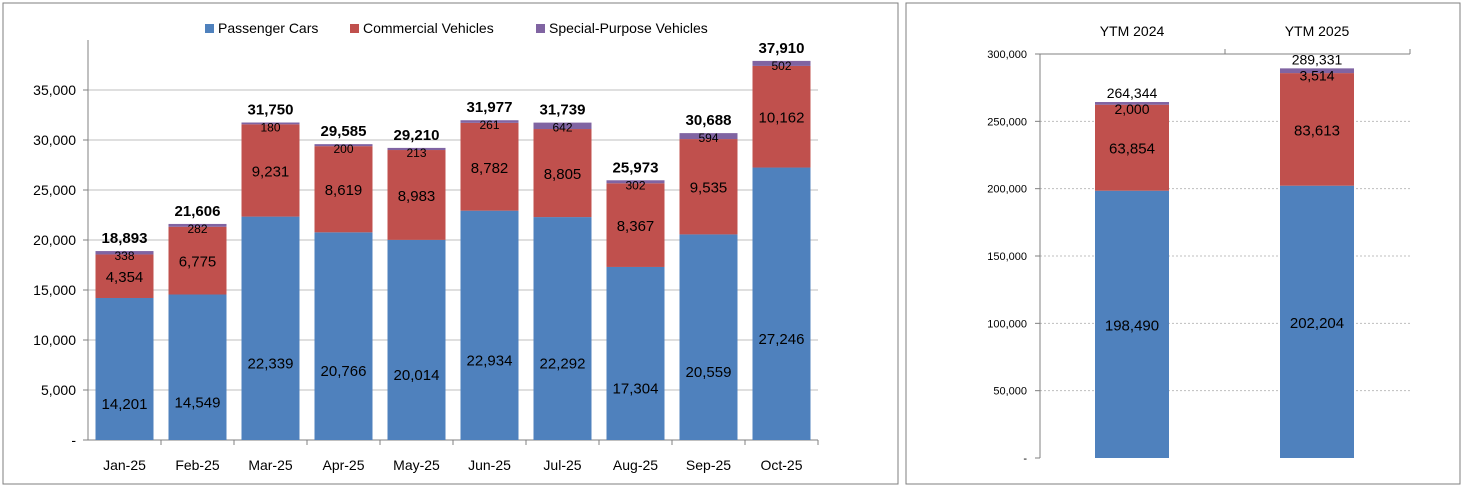  Describe the element at coordinates (781, 465) in the screenshot. I see `x-tick-label: Oct-25` at that location.